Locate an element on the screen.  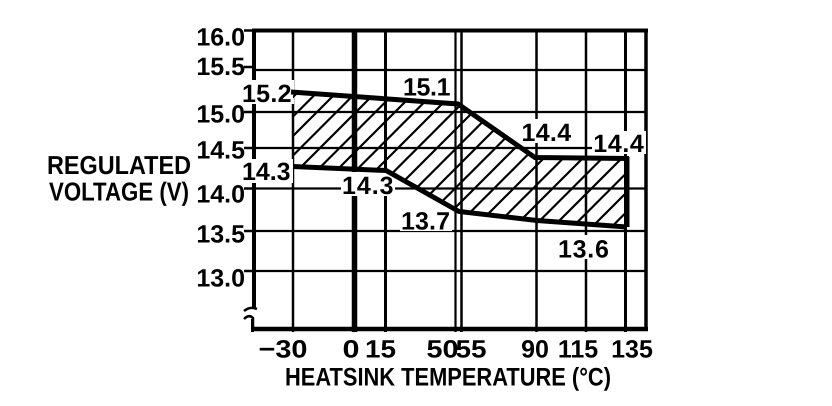
svg-text: 115 is located at coordinates (578, 350).